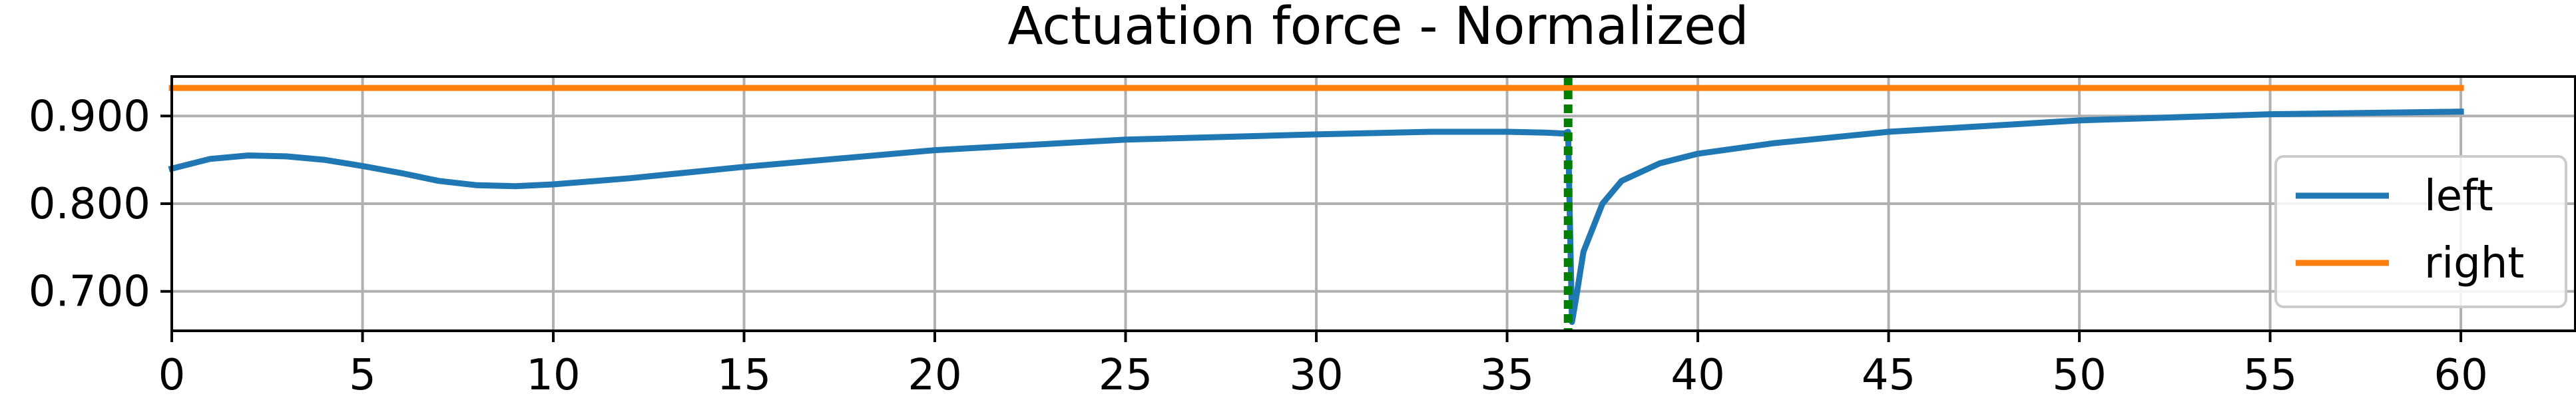 This screenshot has width=2576, height=416. What do you see at coordinates (553, 375) in the screenshot?
I see `x-tick-label: 10` at bounding box center [553, 375].